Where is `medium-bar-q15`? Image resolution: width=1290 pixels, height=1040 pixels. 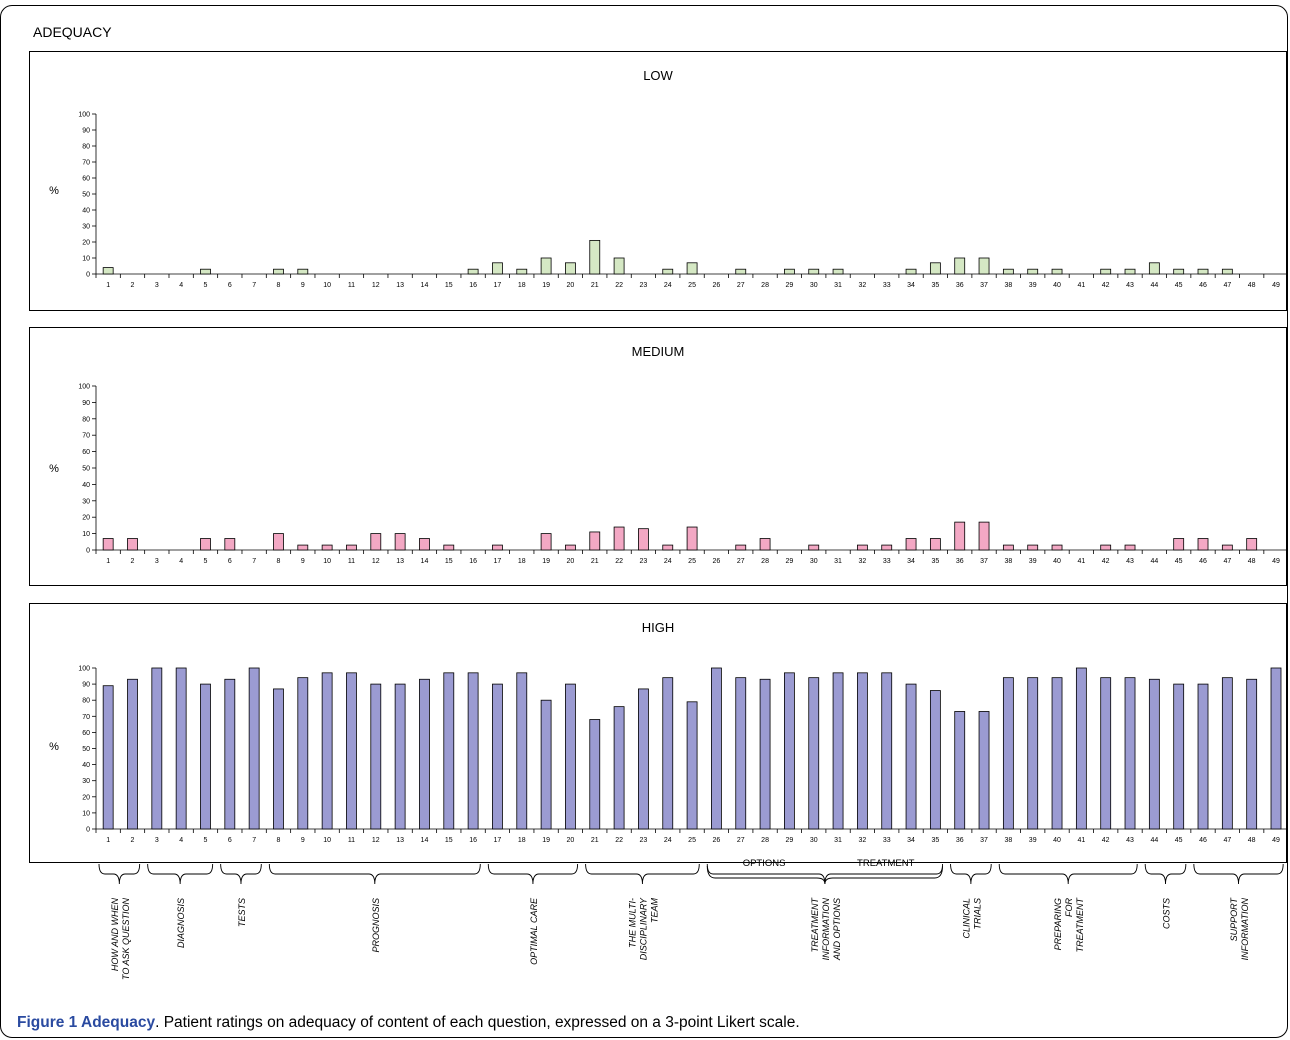 medium-bar-q15 is located at coordinates (449, 547).